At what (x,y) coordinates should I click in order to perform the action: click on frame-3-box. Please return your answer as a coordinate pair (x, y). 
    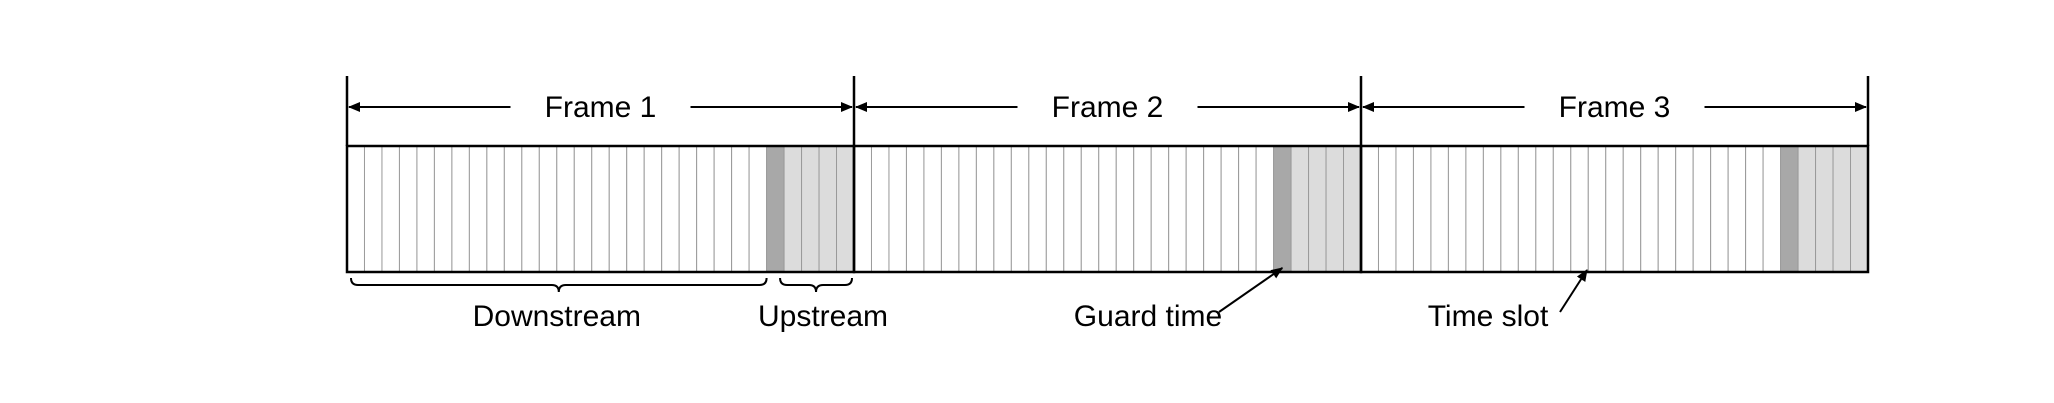
    Looking at the image, I should click on (1614, 209).